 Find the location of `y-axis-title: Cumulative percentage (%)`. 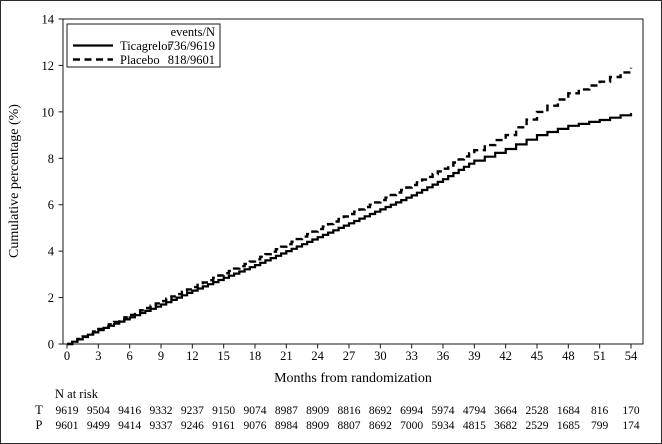

y-axis-title: Cumulative percentage (%) is located at coordinates (14, 181).